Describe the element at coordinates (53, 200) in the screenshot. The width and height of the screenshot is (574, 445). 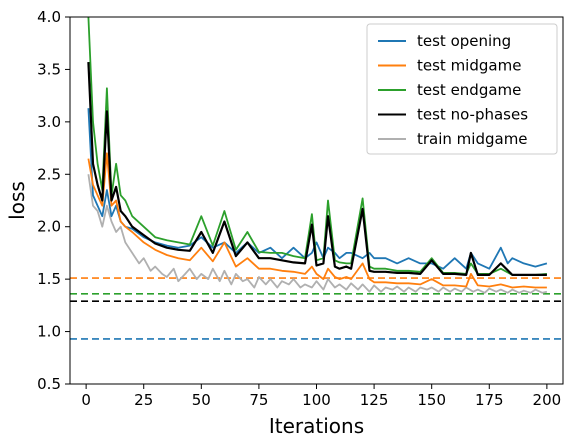
I see `y-axis: 0.5 1.0 1.5 2.0 2.5 3.0 3.5 4.0` at that location.